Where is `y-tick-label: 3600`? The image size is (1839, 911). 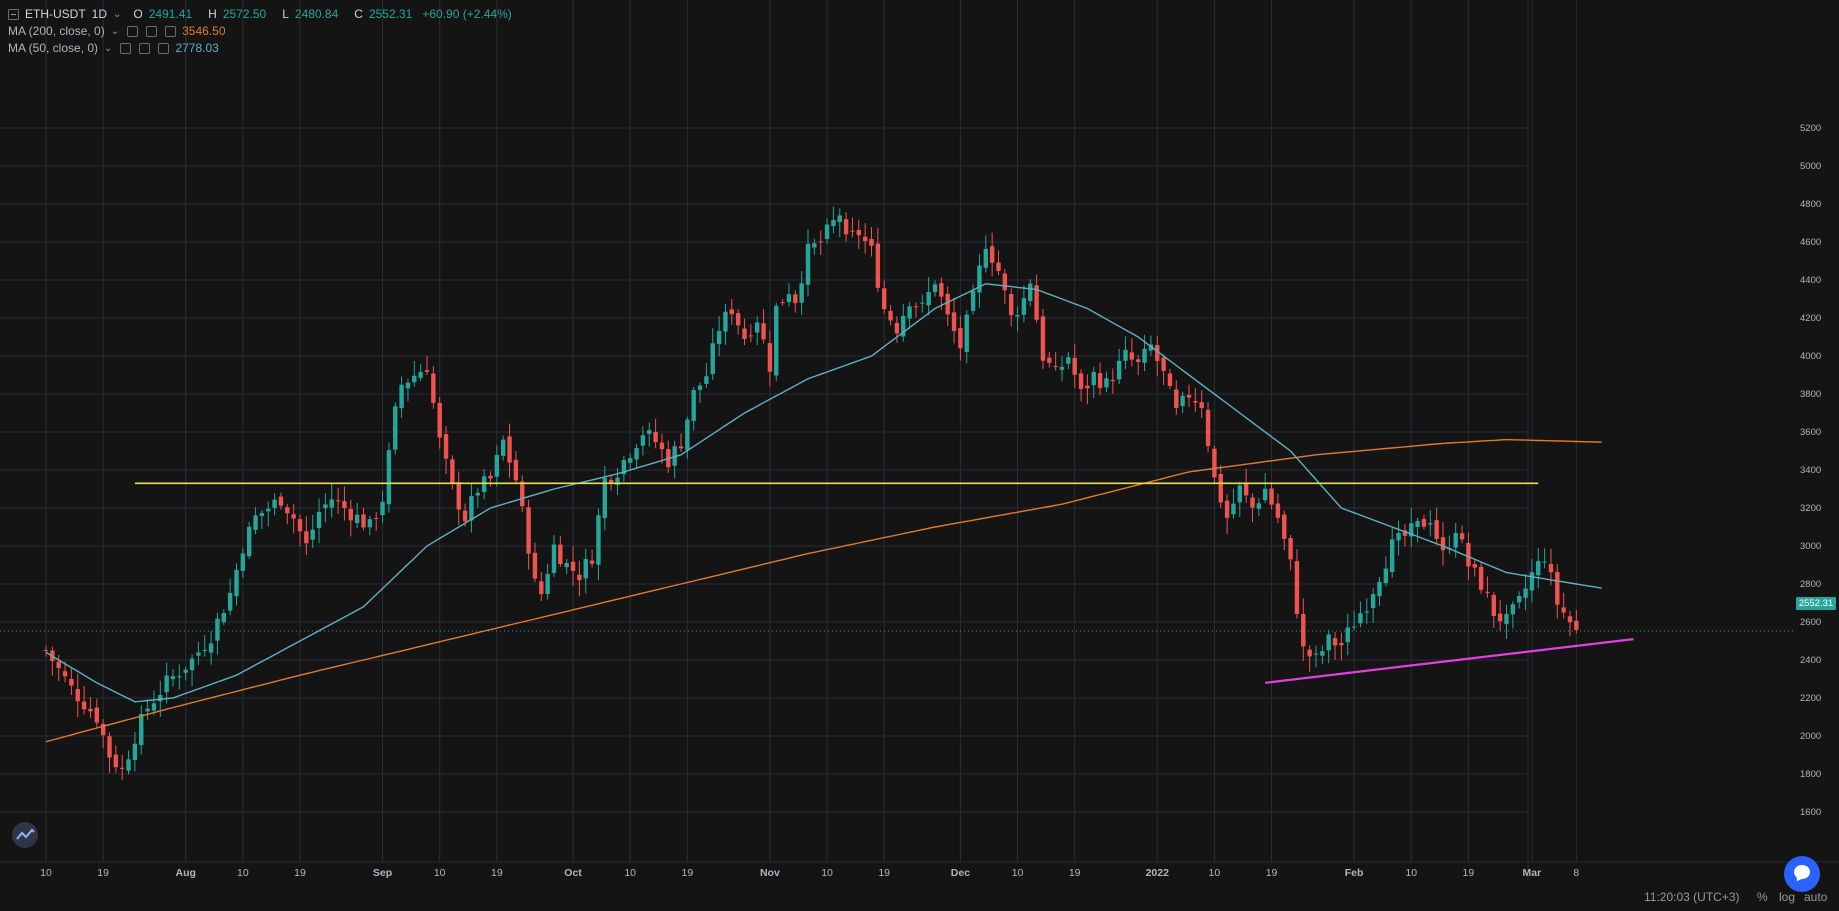 y-tick-label: 3600 is located at coordinates (1810, 432).